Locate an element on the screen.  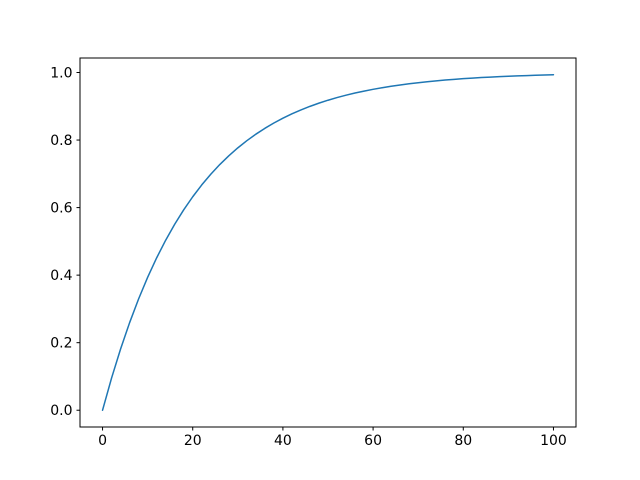
x-ticks: 0 20 40 60 80 100 is located at coordinates (332, 438).